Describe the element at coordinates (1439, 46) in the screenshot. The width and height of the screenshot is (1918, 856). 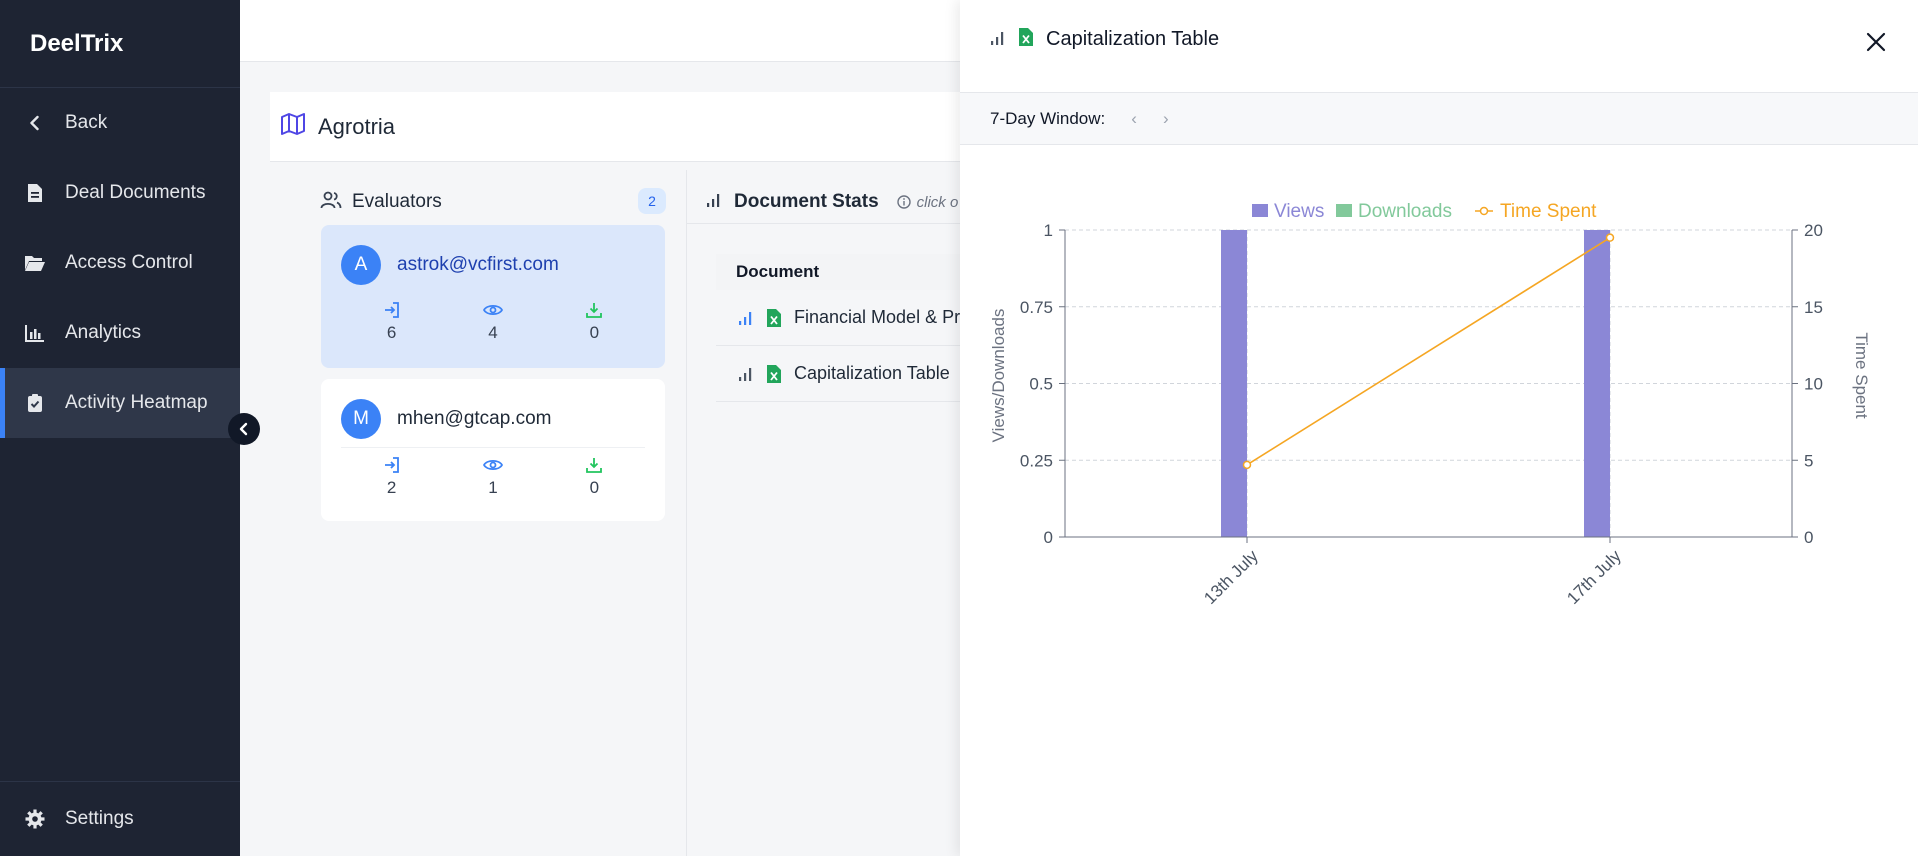
I see `drawer-header: Capitalization Table` at that location.